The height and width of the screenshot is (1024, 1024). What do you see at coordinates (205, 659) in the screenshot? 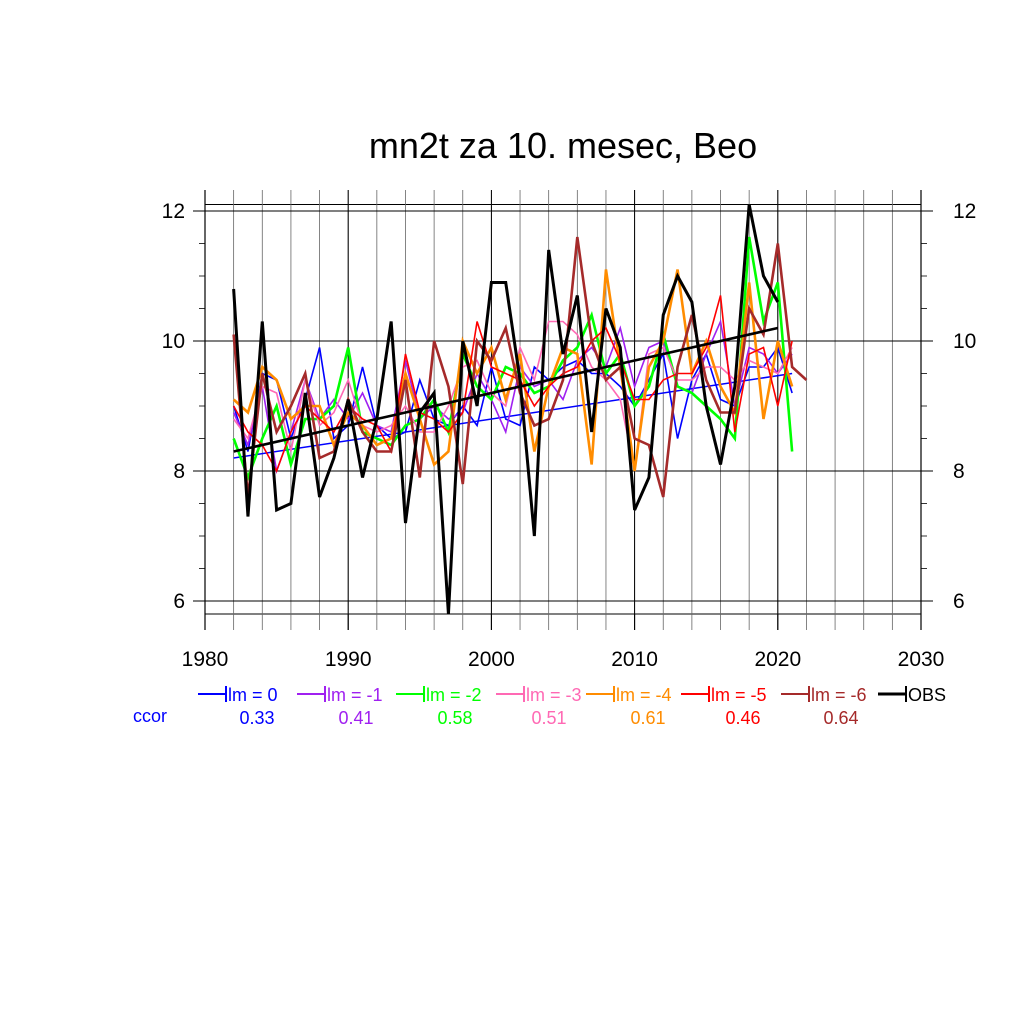
I see `x-tick-label: 1980` at bounding box center [205, 659].